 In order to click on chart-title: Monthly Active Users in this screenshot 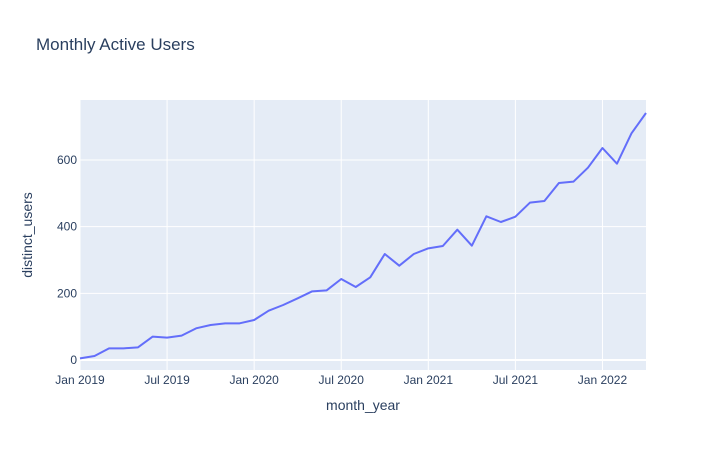, I will do `click(115, 44)`.